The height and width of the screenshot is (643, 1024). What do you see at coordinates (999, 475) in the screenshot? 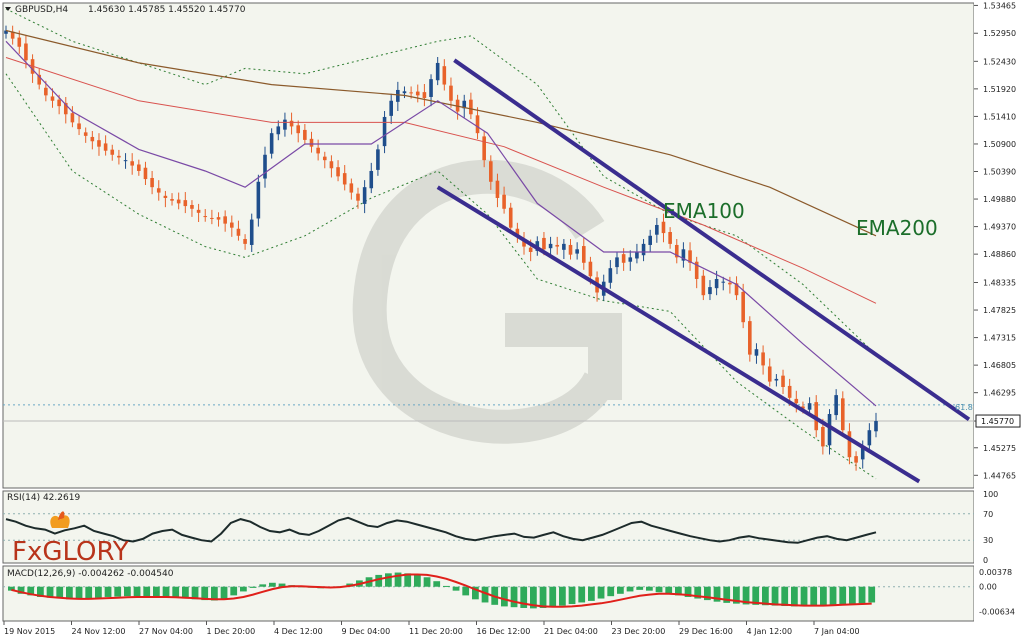
I see `price-tick-label: 1.44765` at bounding box center [999, 475].